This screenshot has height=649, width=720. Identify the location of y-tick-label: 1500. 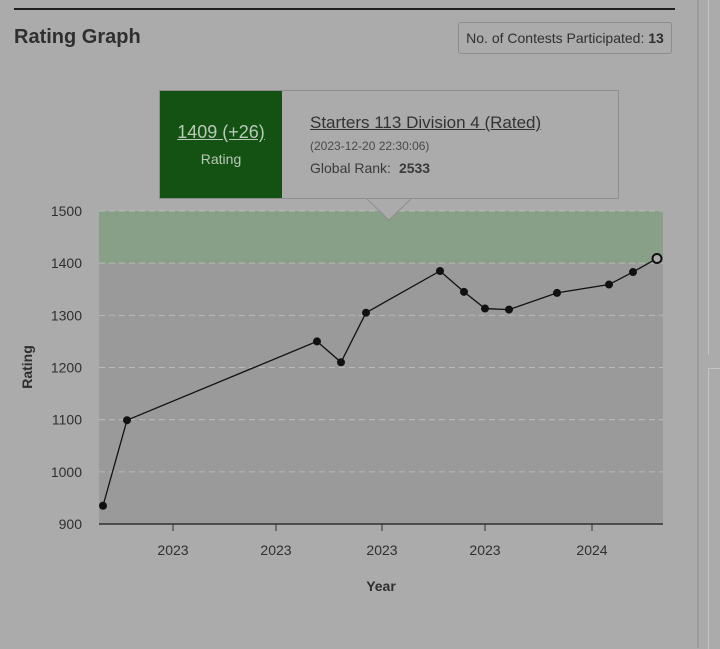
(66, 211).